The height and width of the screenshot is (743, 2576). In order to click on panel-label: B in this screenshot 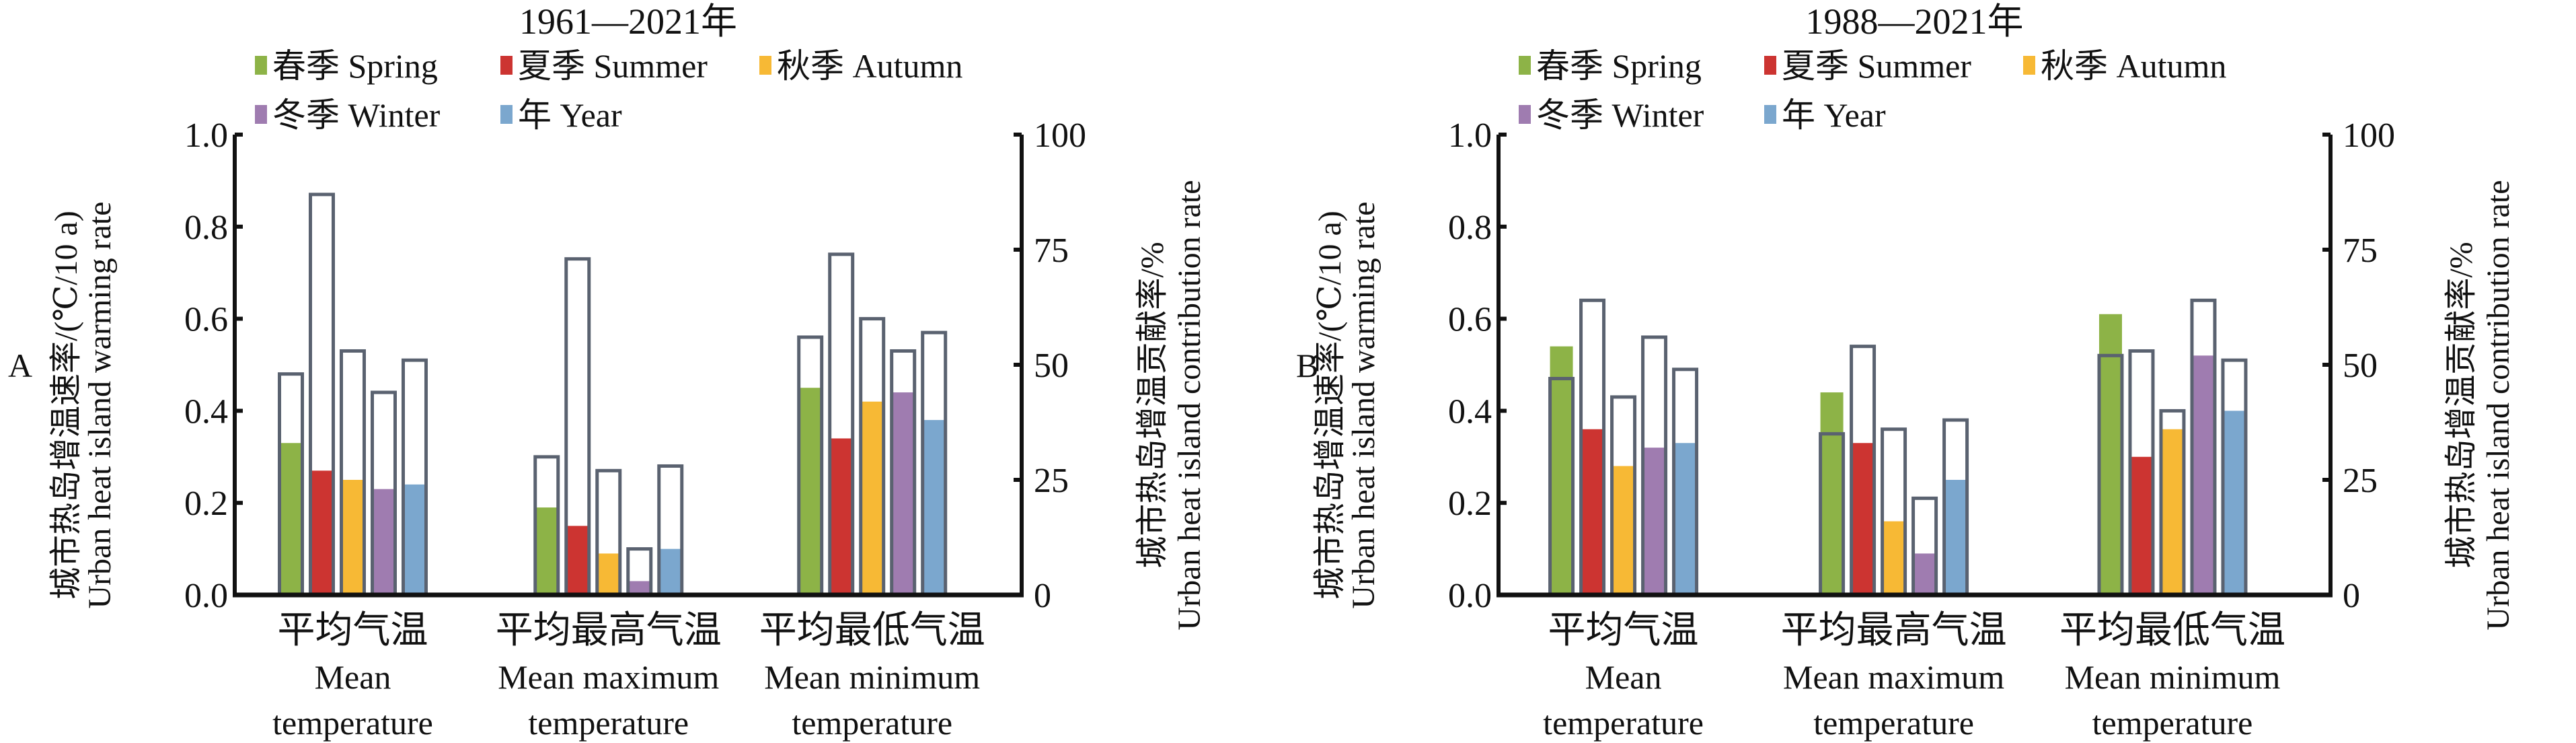, I will do `click(1307, 365)`.